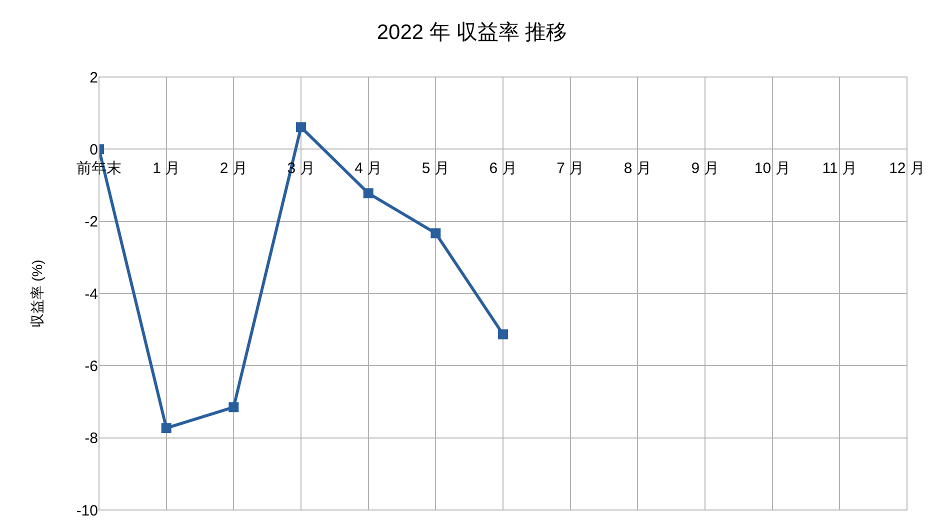 This screenshot has width=944, height=530. I want to click on y-tick-label: 2, so click(94, 77).